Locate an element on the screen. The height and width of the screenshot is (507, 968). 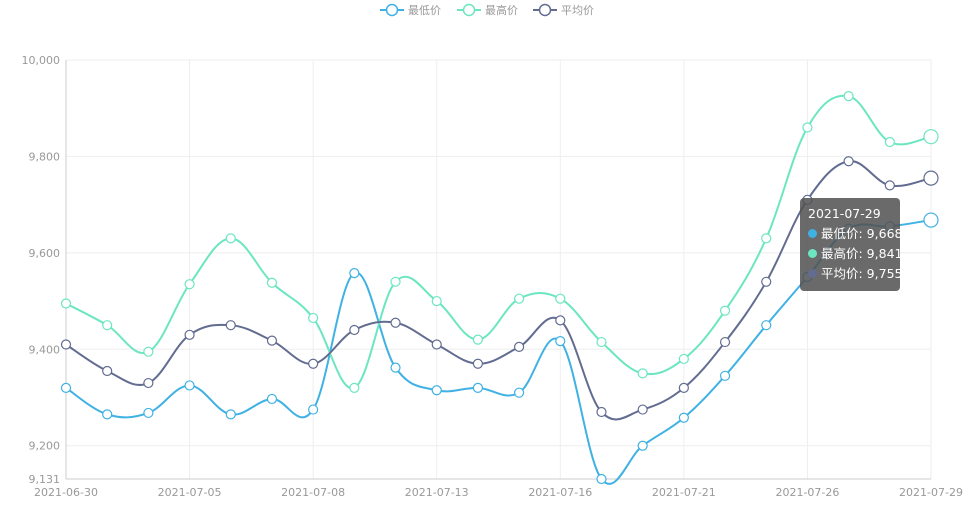
tooltip-row-avg: 平均价: 9,755 is located at coordinates (855, 274).